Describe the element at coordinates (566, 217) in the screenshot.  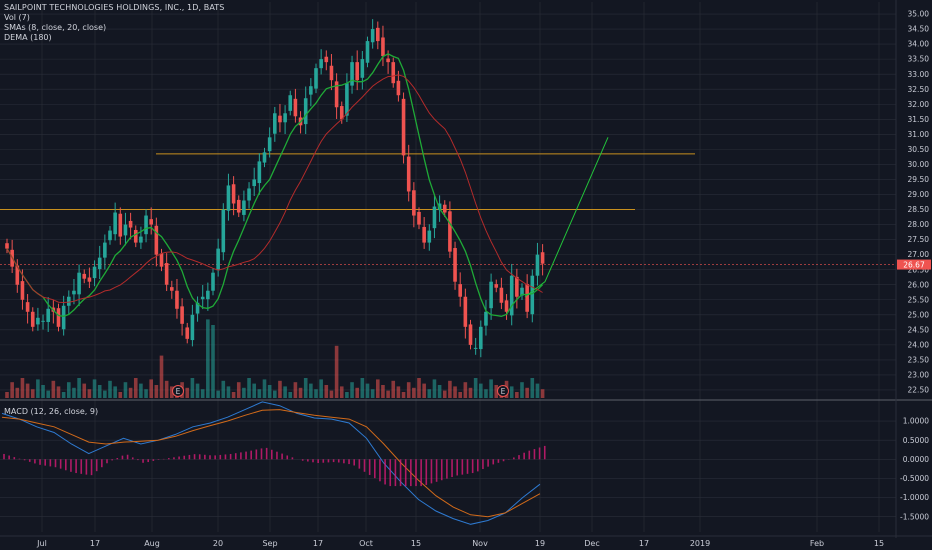
I see `projection-line` at that location.